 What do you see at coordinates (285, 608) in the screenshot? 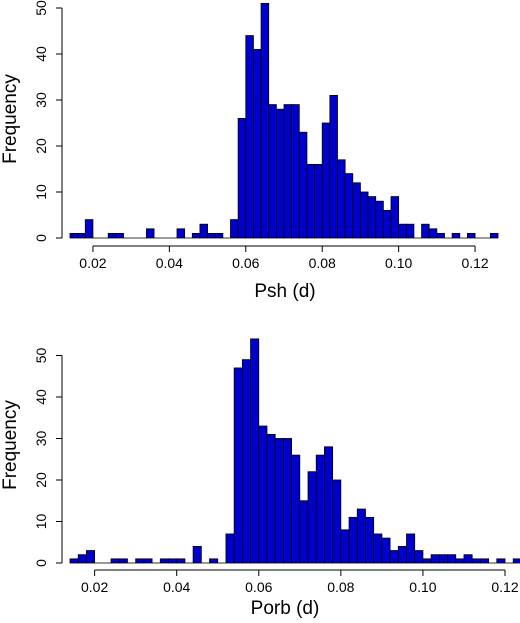
I see `x-axis-title-porb: Porb (d)` at bounding box center [285, 608].